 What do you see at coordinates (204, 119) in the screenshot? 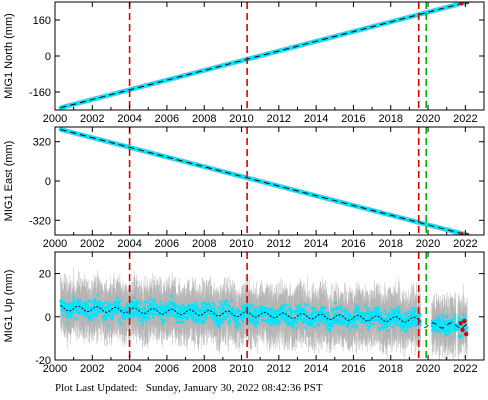
I see `x-tick-label: 2008` at bounding box center [204, 119].